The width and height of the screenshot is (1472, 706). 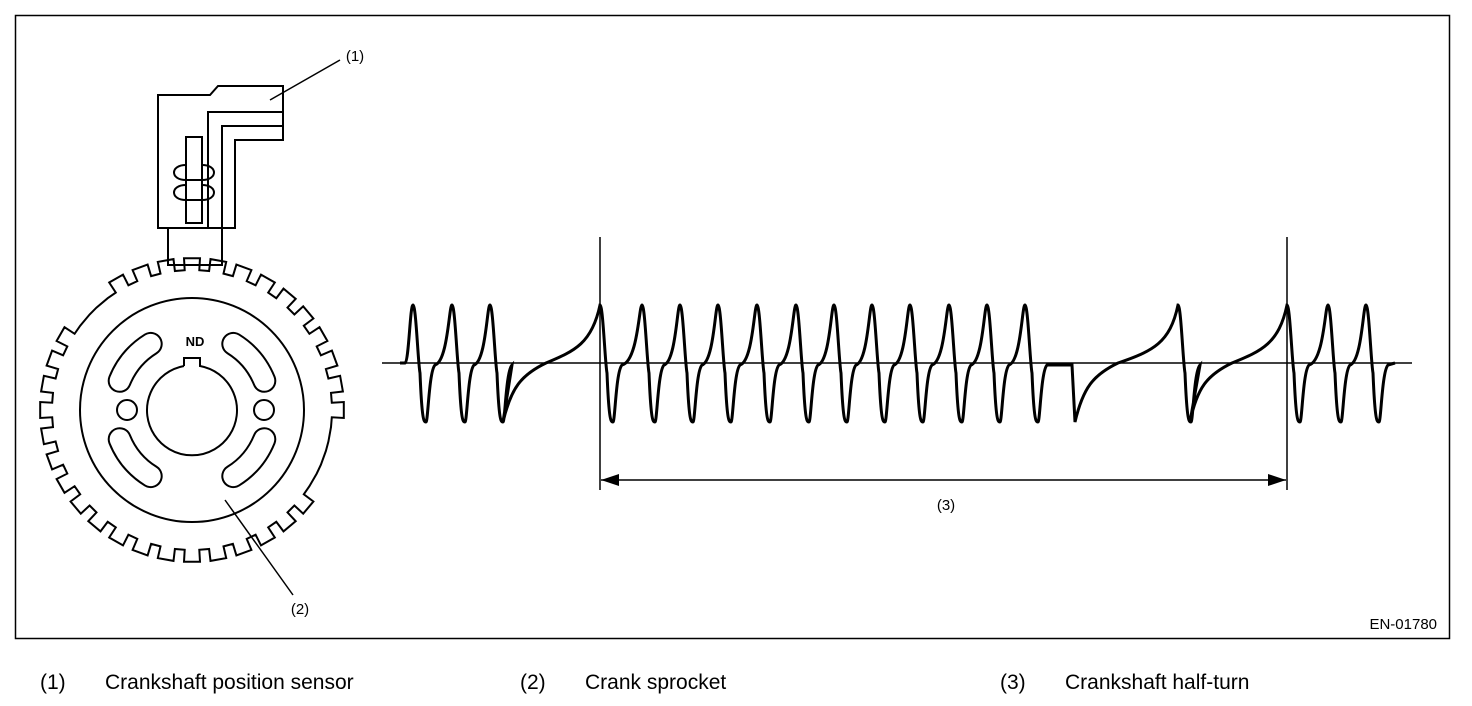 I want to click on sprocket-teeth, so click(x=192, y=410).